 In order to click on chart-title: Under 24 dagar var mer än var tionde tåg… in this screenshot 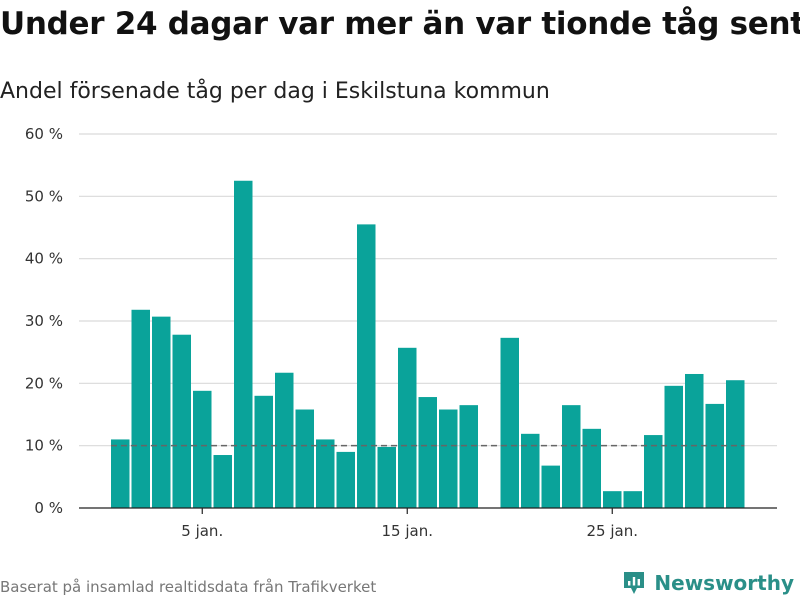, I will do `click(400, 24)`.